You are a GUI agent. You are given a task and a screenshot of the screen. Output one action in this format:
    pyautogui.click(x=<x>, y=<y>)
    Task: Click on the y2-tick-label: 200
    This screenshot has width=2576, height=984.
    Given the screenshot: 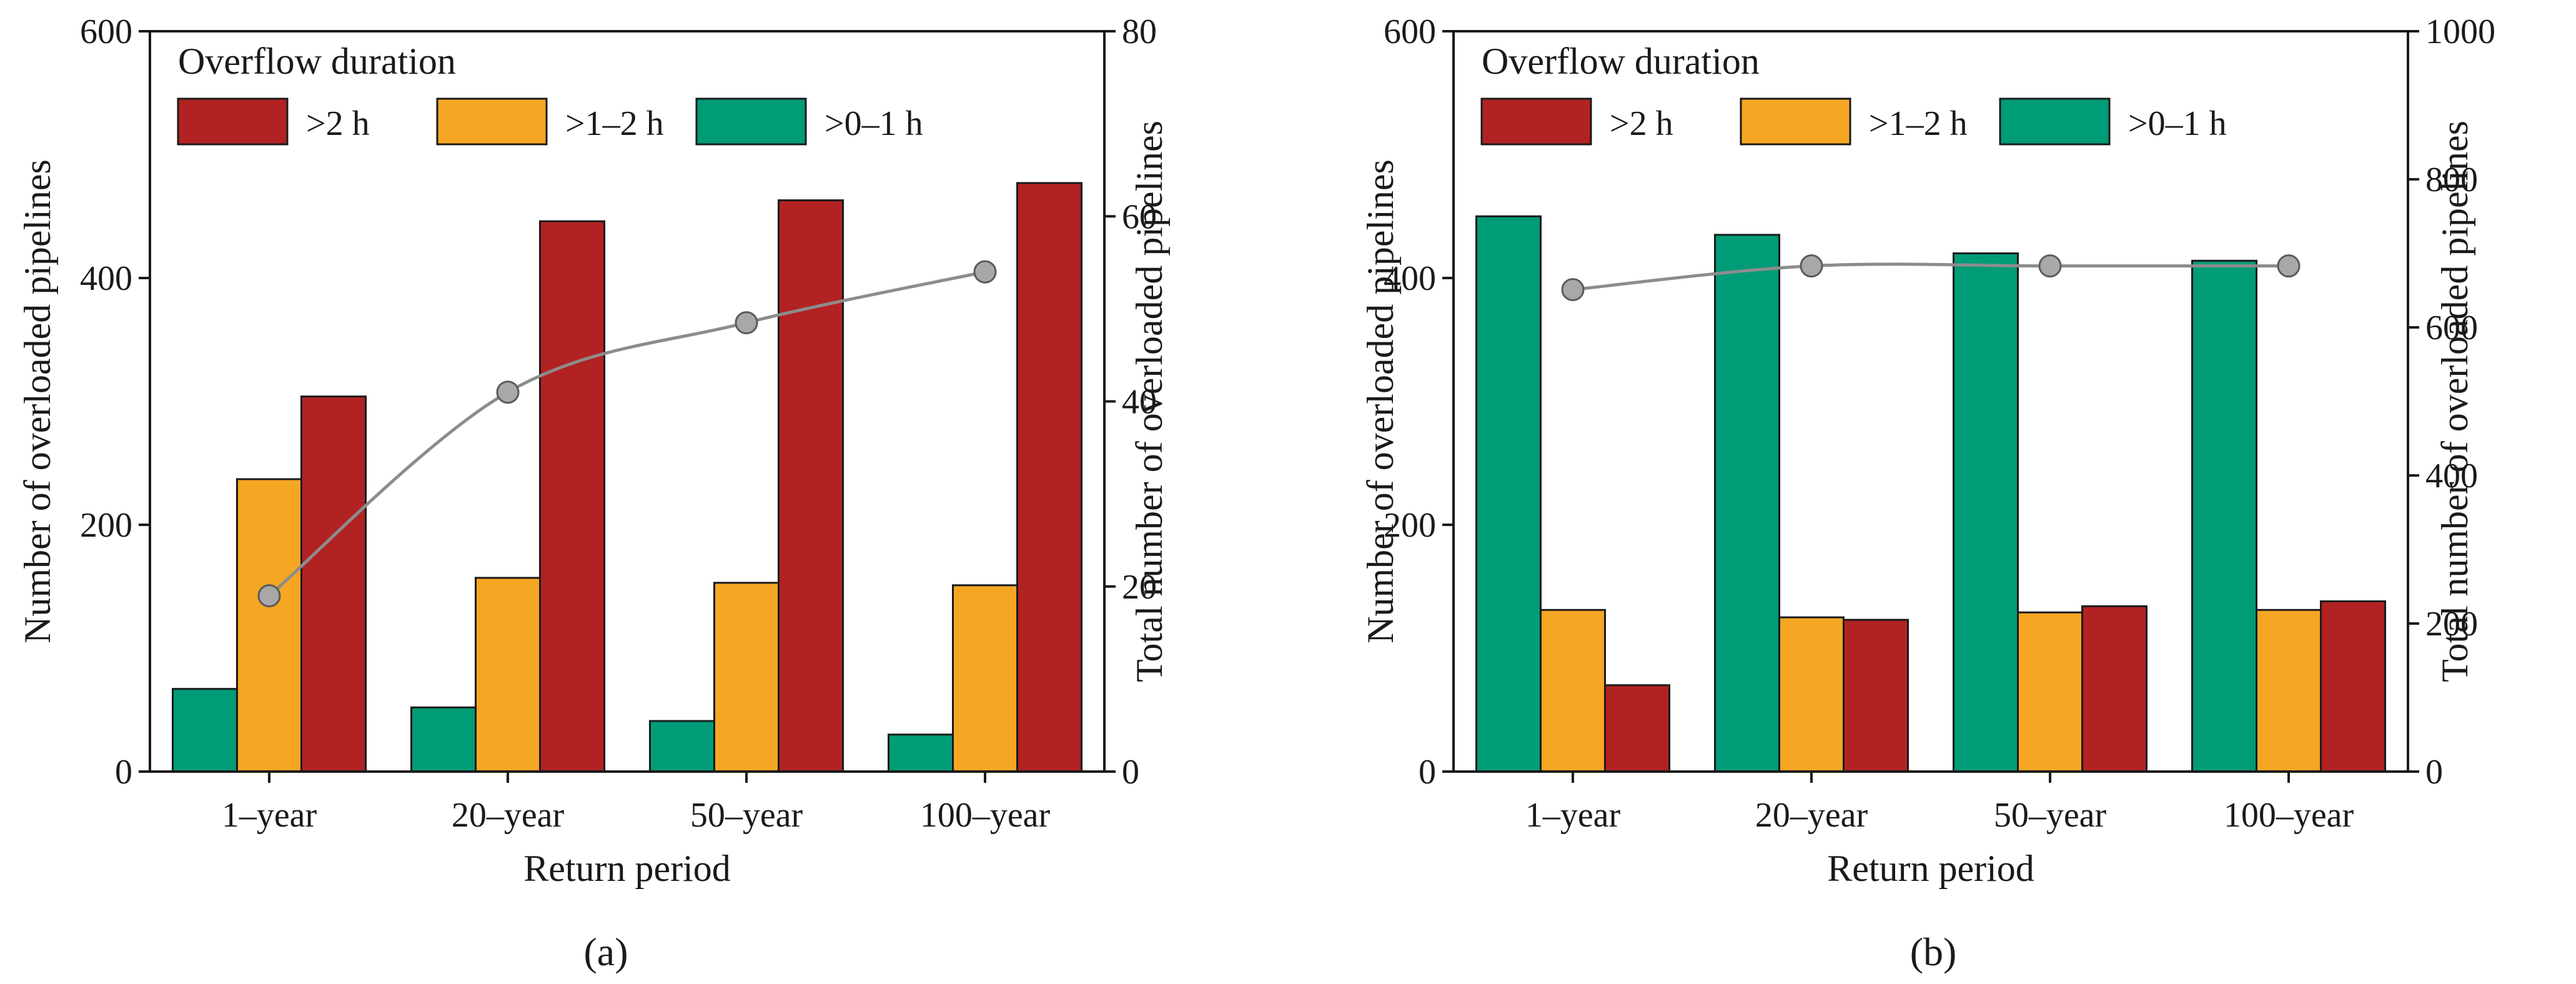 What is the action you would take?
    pyautogui.click(x=2451, y=624)
    